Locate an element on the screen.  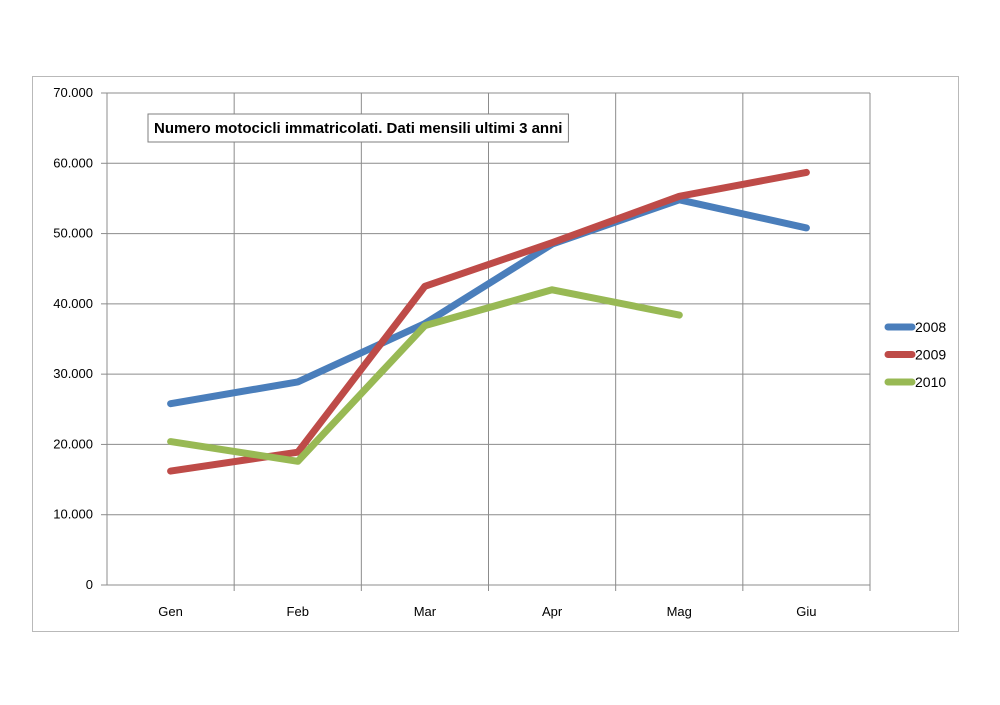
x-tick-label: Feb is located at coordinates (298, 611).